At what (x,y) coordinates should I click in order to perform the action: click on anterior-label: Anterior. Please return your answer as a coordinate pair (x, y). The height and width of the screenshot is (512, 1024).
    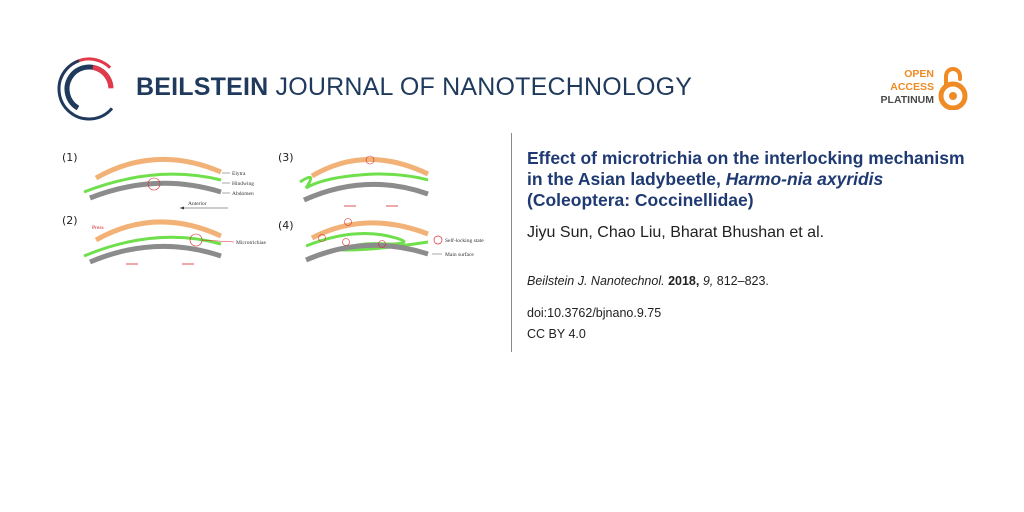
    Looking at the image, I should click on (197, 204).